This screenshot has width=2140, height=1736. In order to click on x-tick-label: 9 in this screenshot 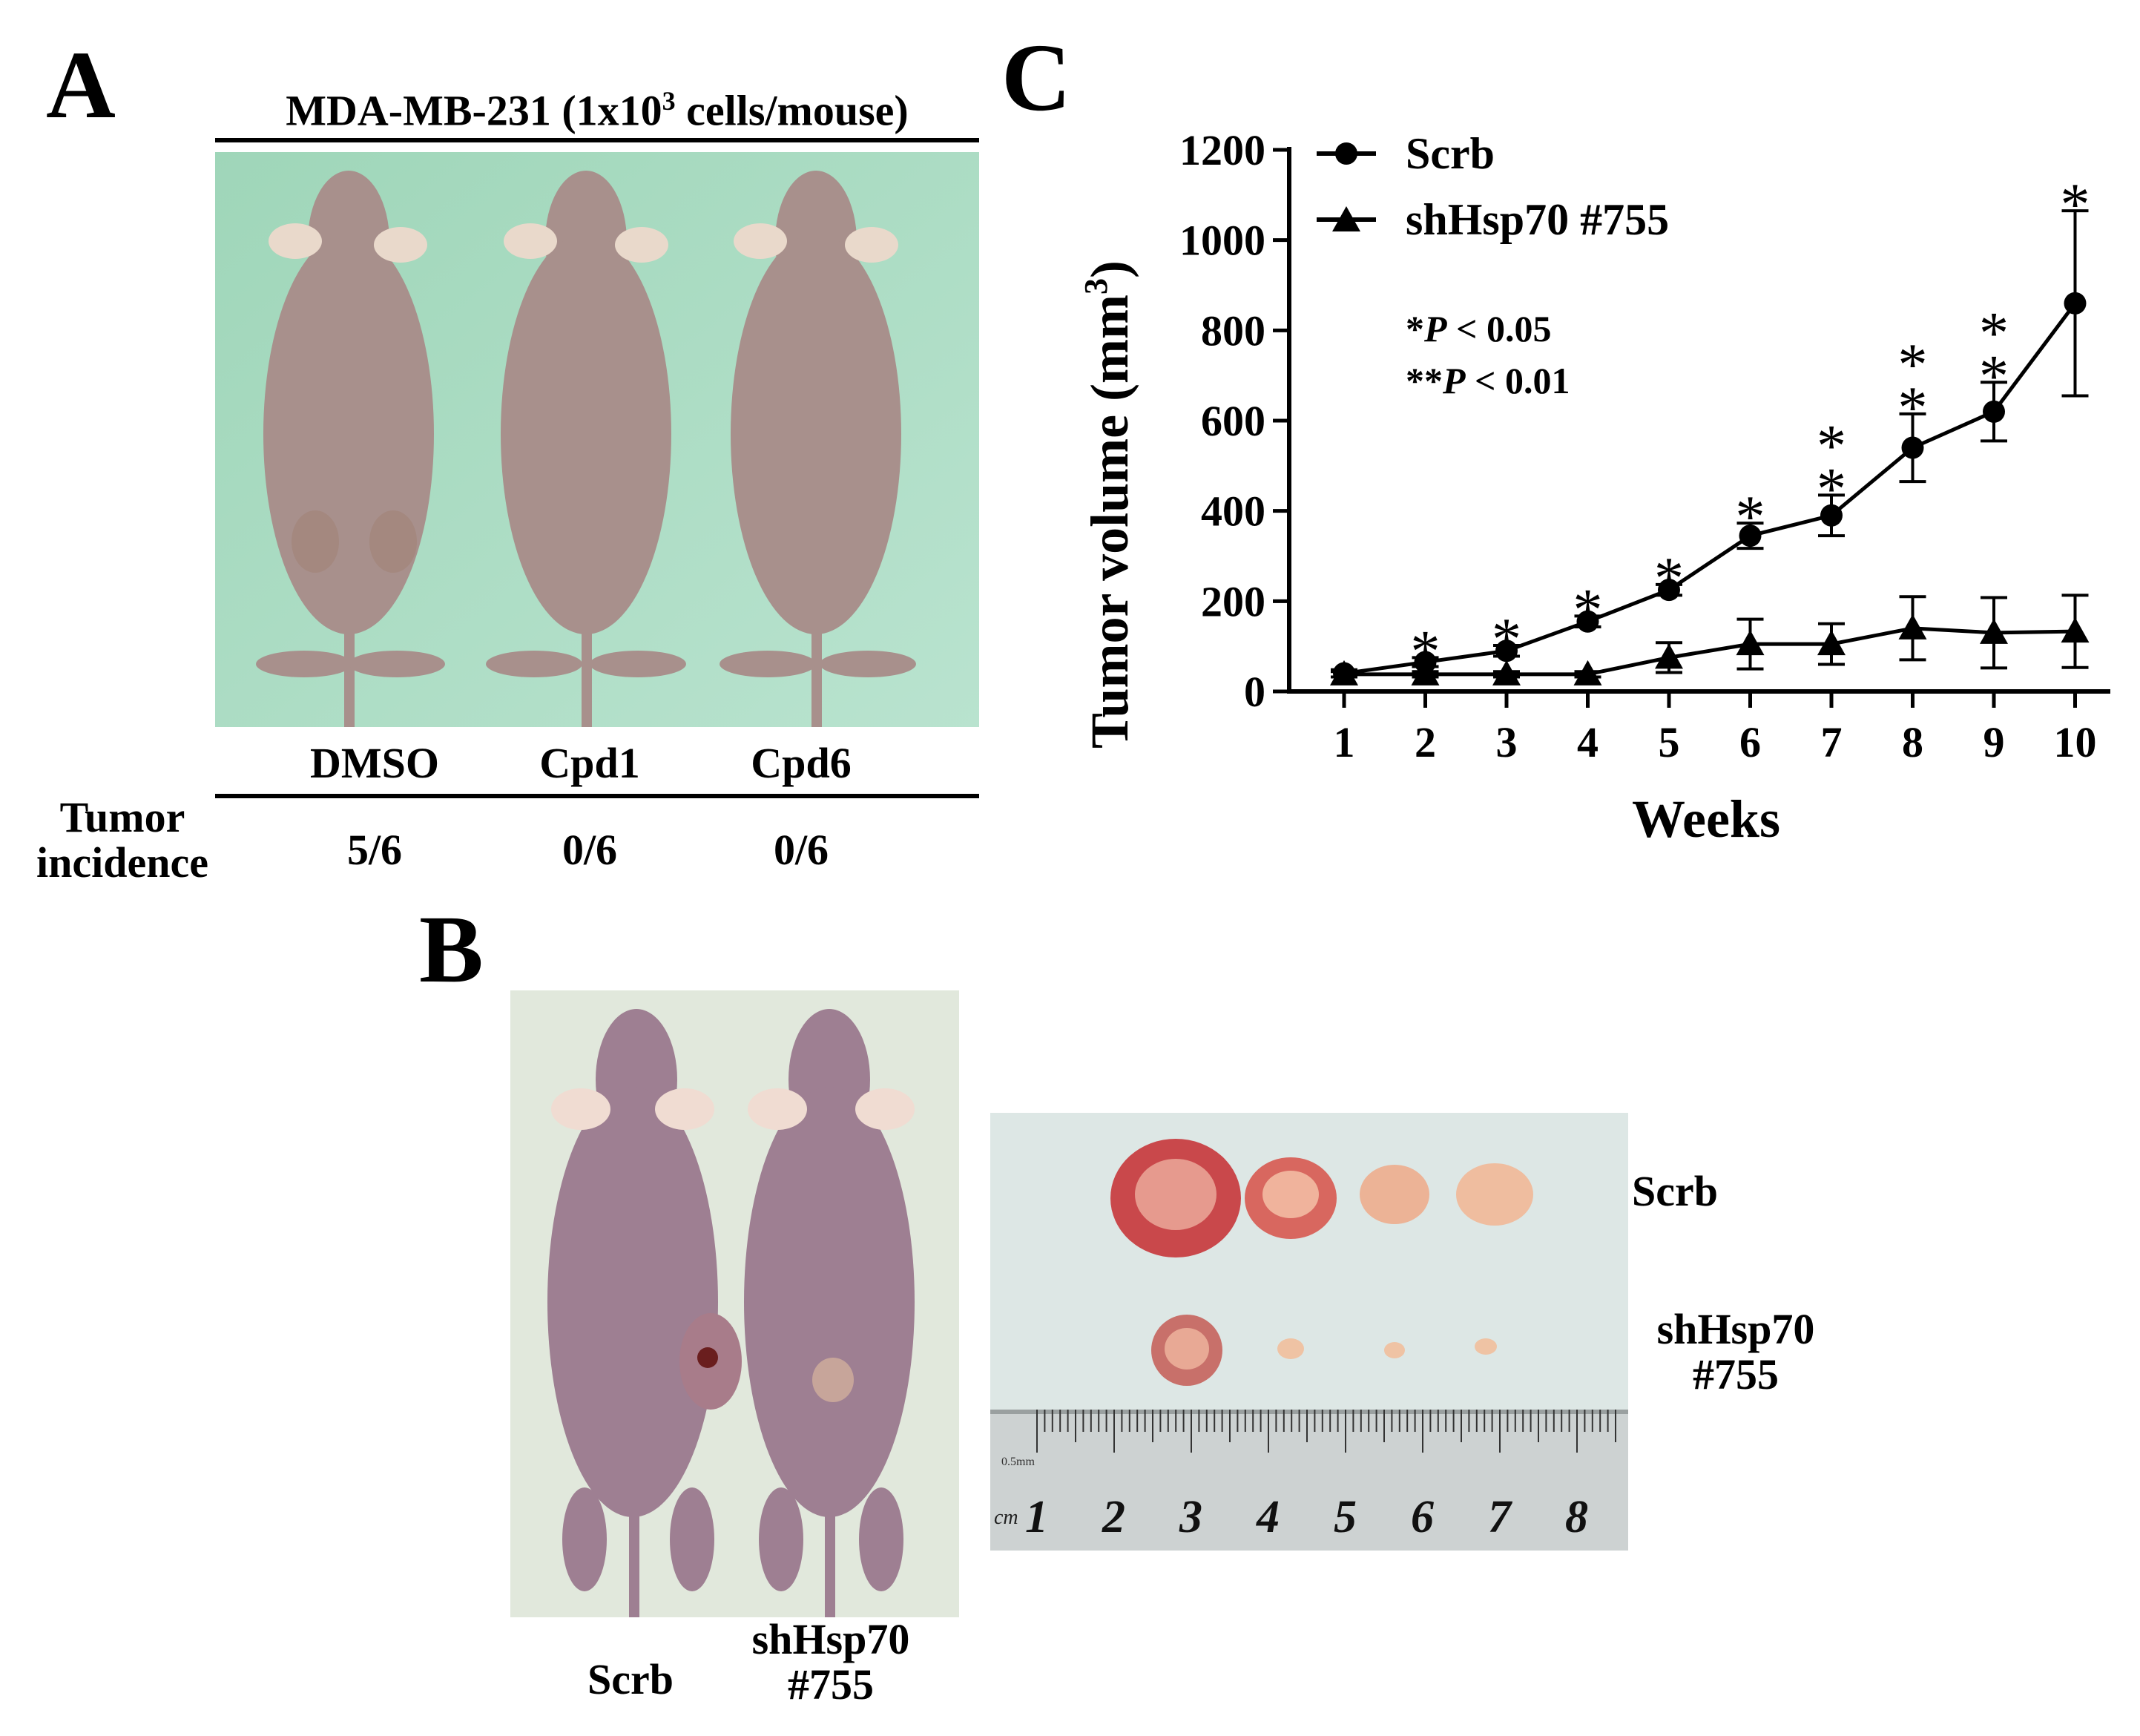, I will do `click(1994, 742)`.